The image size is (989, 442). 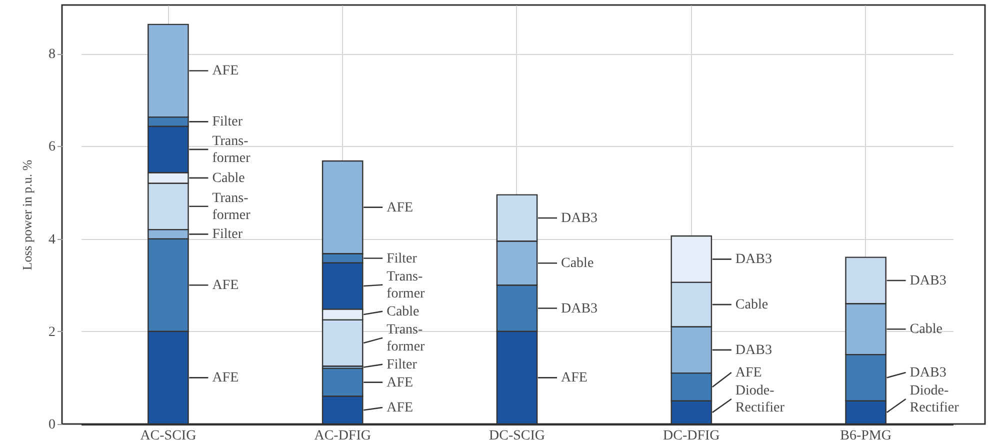 I want to click on x-tick-label: DC-SCIG, so click(x=517, y=435).